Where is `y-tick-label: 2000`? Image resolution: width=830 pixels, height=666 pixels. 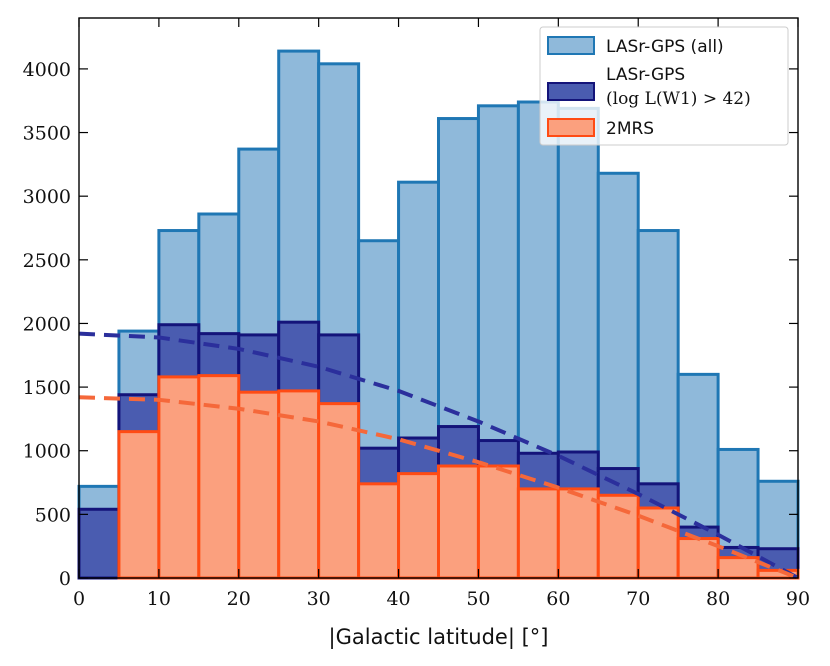 y-tick-label: 2000 is located at coordinates (47, 324).